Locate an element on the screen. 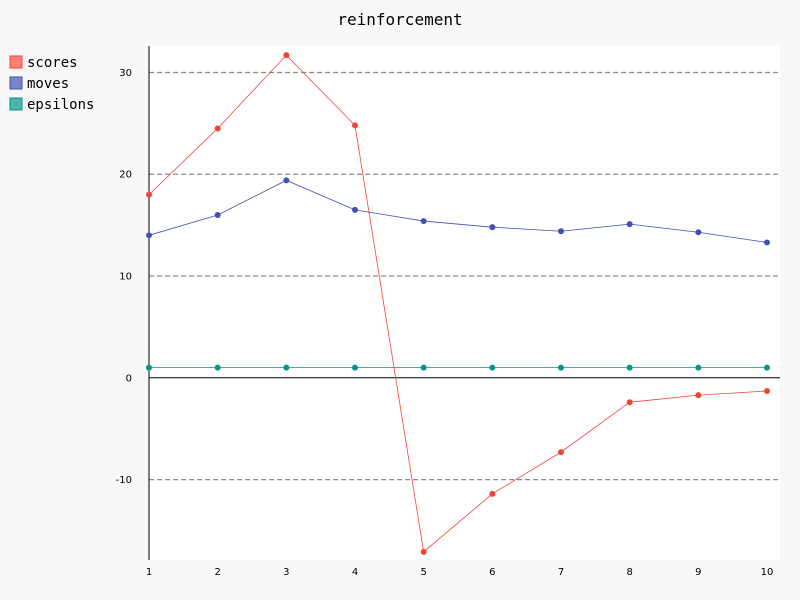 This screenshot has height=600, width=800. series-moves is located at coordinates (458, 211).